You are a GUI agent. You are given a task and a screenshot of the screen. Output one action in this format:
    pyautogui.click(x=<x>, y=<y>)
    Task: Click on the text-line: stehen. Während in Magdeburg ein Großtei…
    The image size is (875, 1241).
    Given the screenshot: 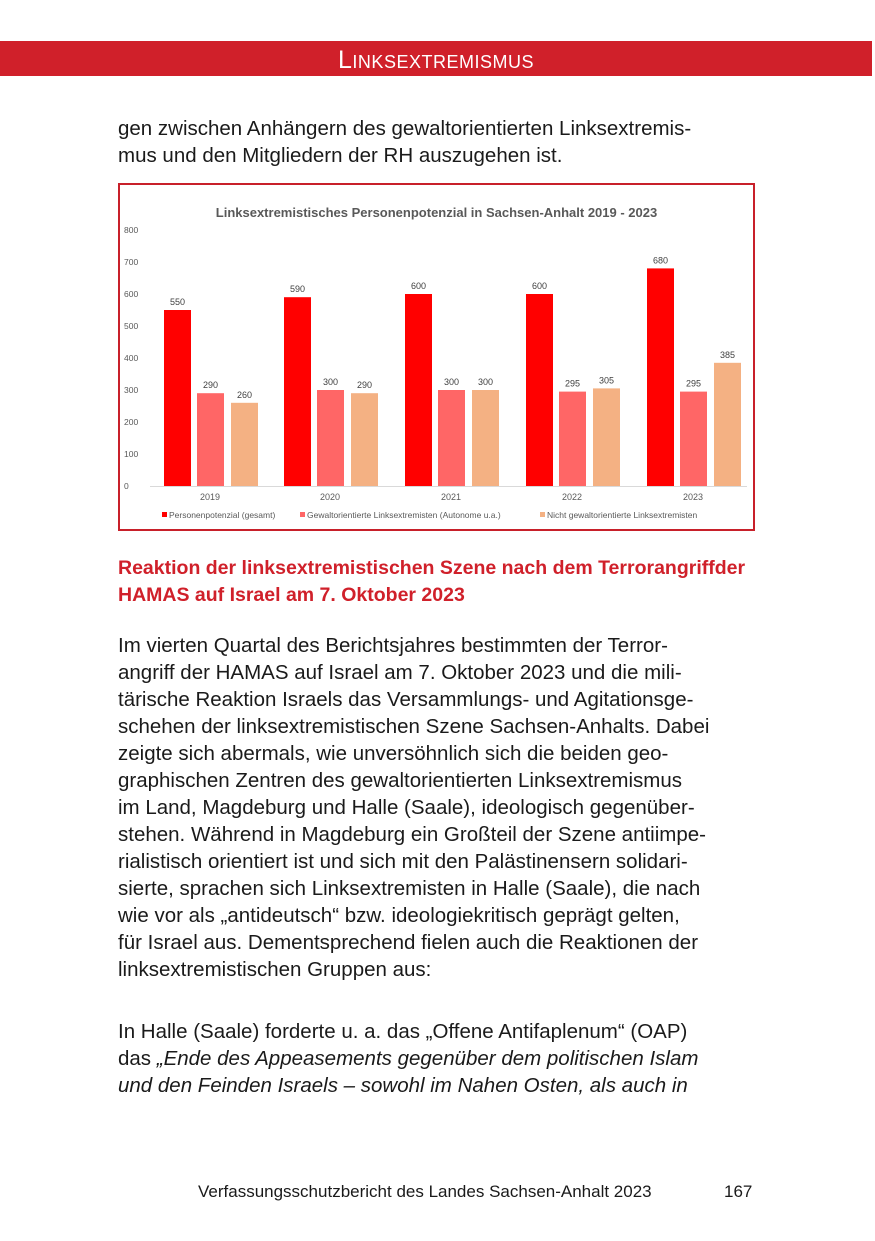 What is the action you would take?
    pyautogui.click(x=412, y=834)
    